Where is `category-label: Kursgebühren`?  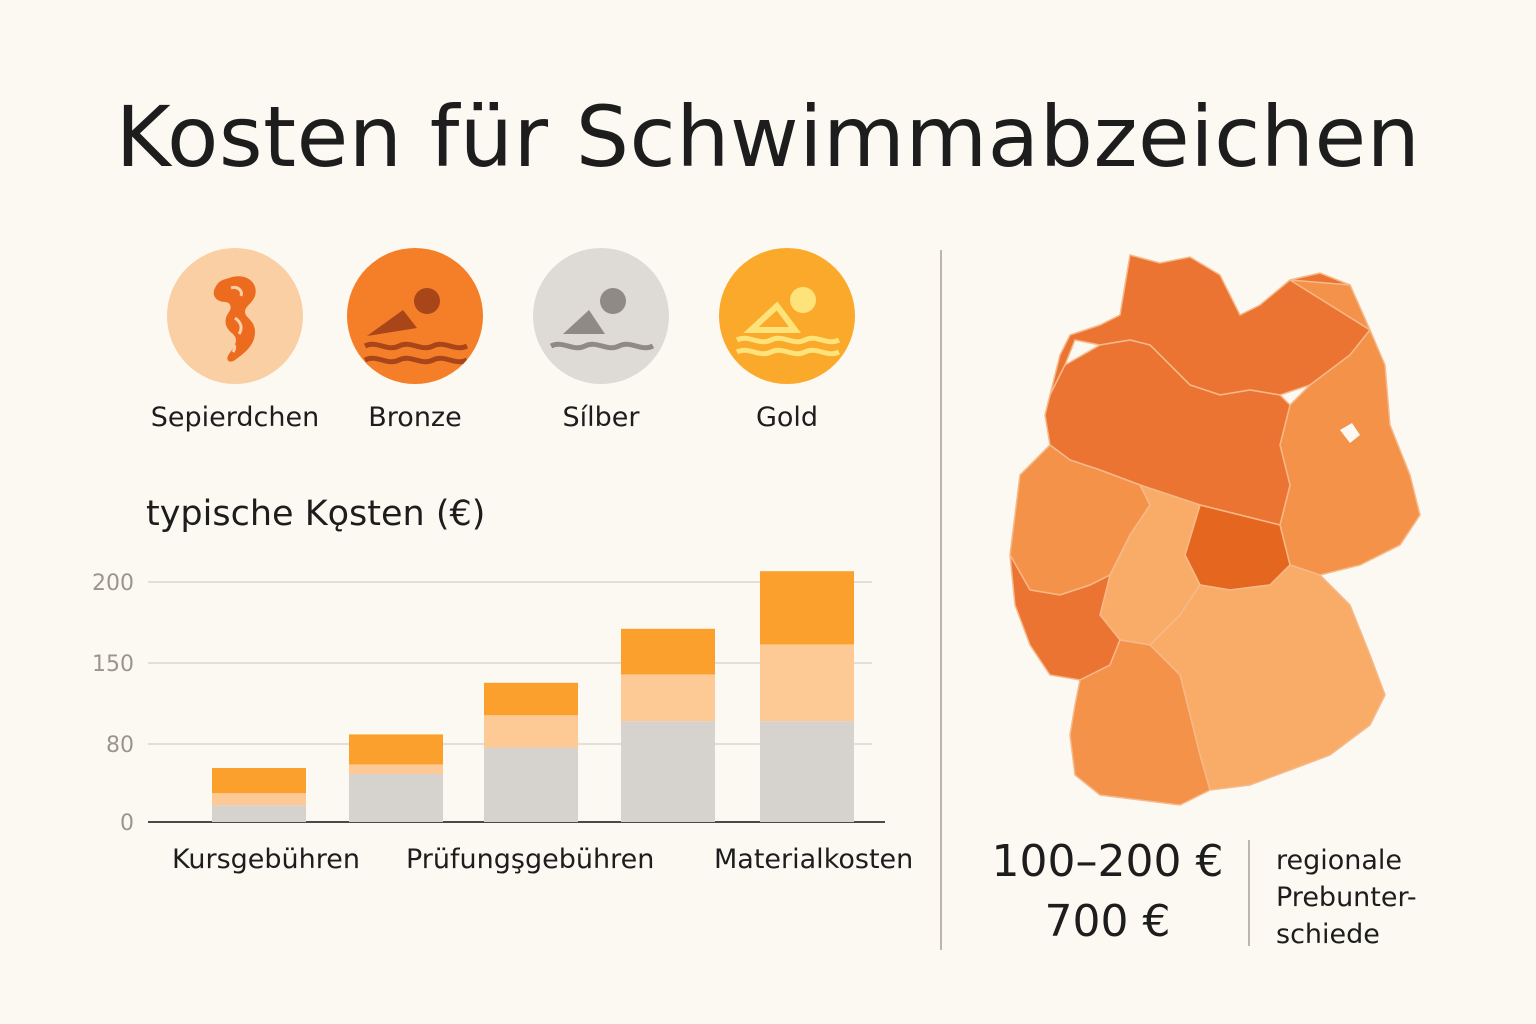 category-label: Kursgebühren is located at coordinates (266, 859).